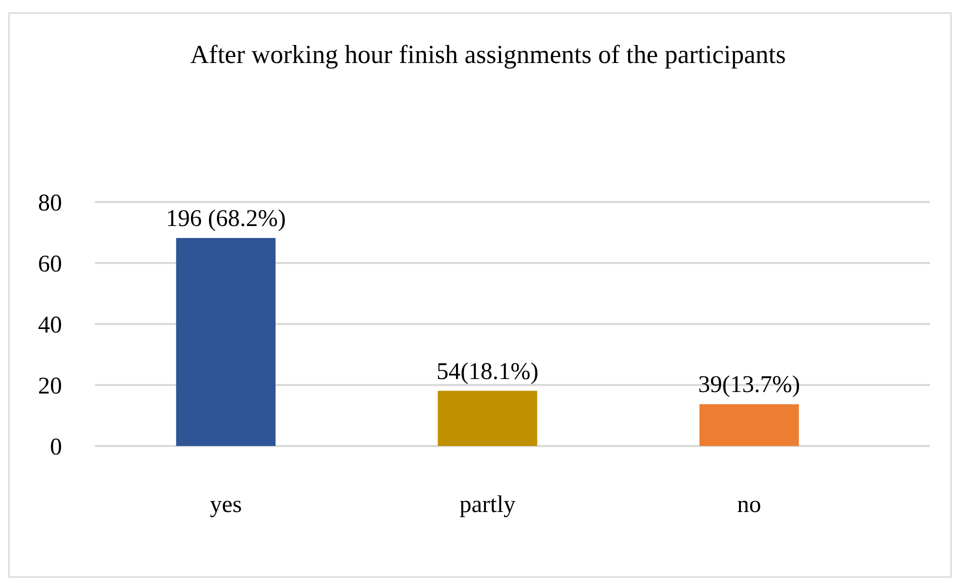  Describe the element at coordinates (749, 385) in the screenshot. I see `data-label: 39(13.7%)` at that location.